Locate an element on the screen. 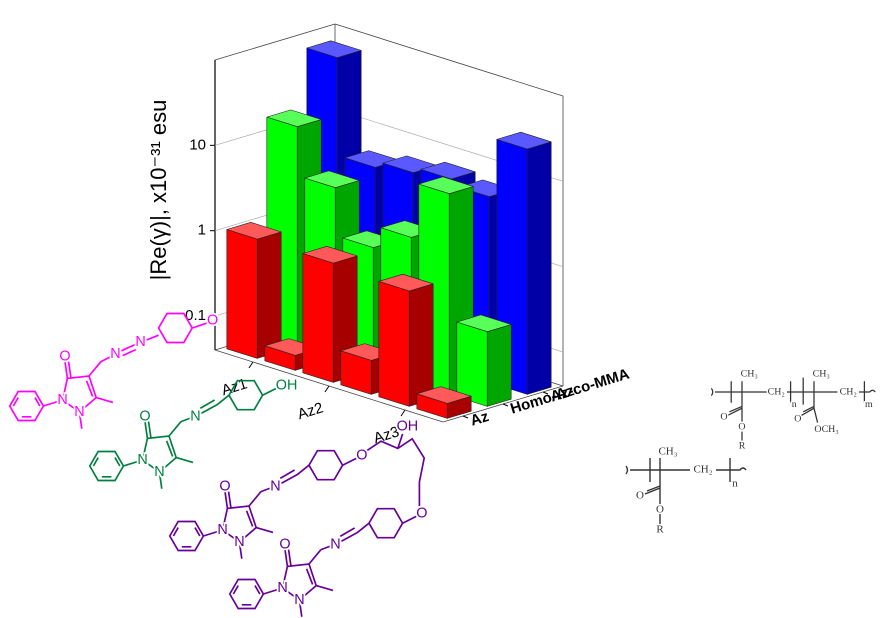 Image resolution: width=885 pixels, height=618 pixels. y-axis-label: |Re(γ)|, x10⁻³¹ esu is located at coordinates (158, 190).